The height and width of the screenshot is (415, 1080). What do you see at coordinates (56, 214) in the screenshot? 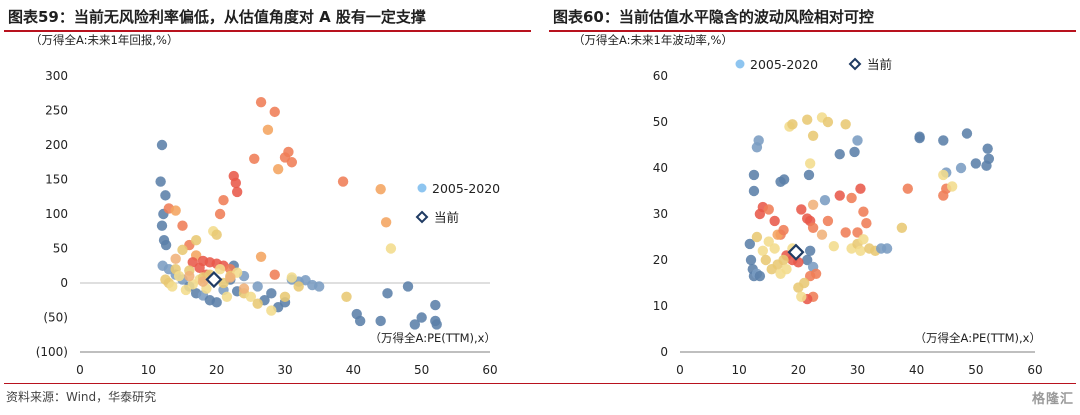
I see `y-tick-label: 100` at bounding box center [56, 214].